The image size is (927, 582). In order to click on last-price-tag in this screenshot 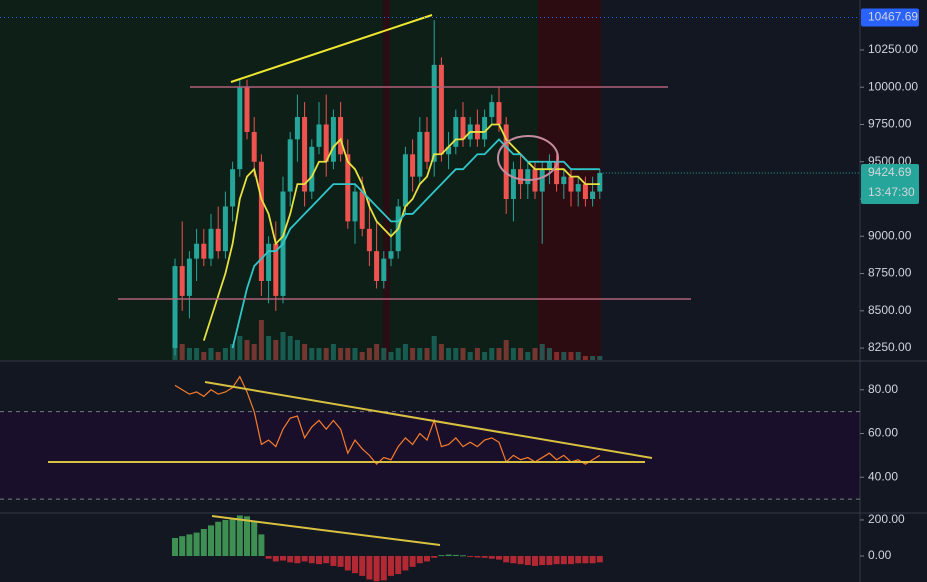, I will do `click(890, 183)`.